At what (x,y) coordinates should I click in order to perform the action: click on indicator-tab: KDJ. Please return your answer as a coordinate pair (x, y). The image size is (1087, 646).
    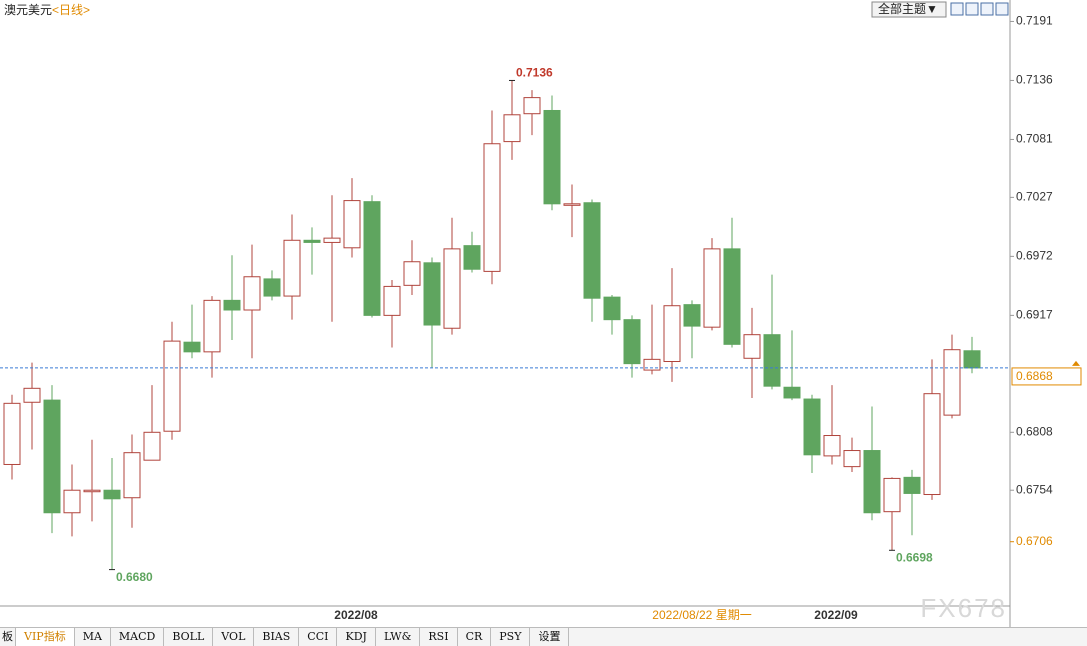
    Looking at the image, I should click on (356, 637).